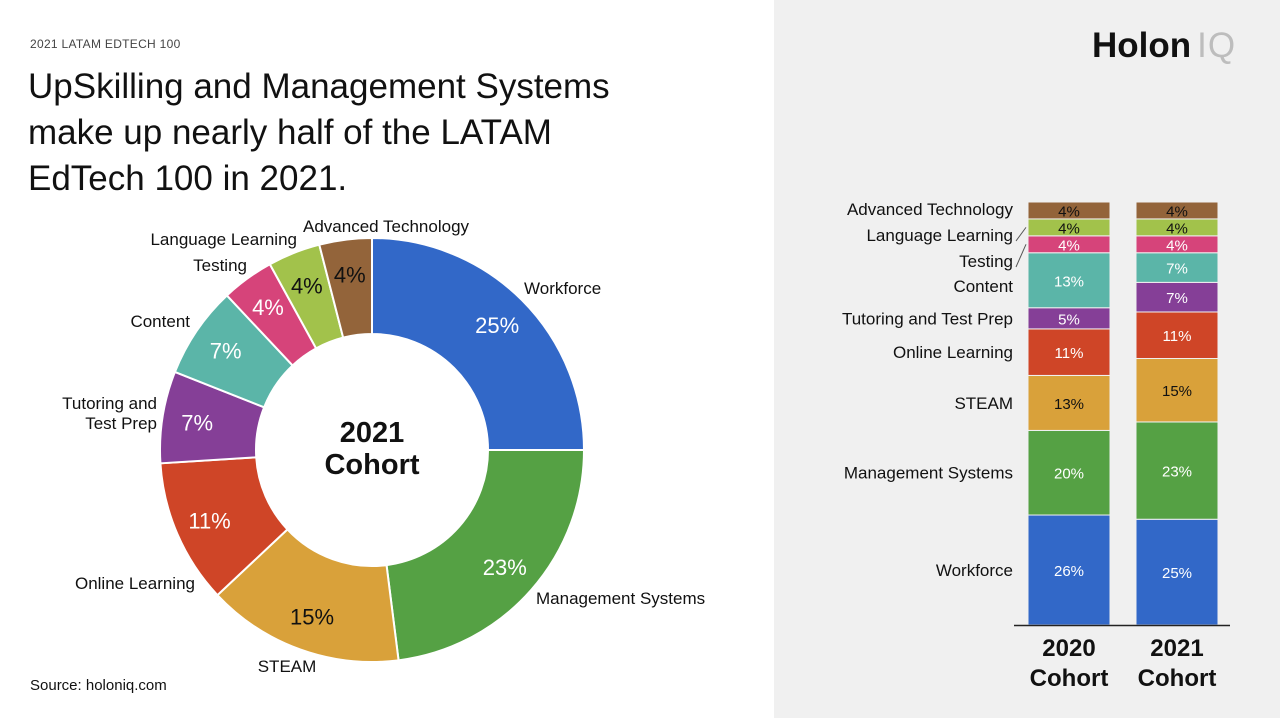 This screenshot has width=1280, height=718. What do you see at coordinates (105, 44) in the screenshot?
I see `report-kicker: 2021 LATAM EDTECH 100` at bounding box center [105, 44].